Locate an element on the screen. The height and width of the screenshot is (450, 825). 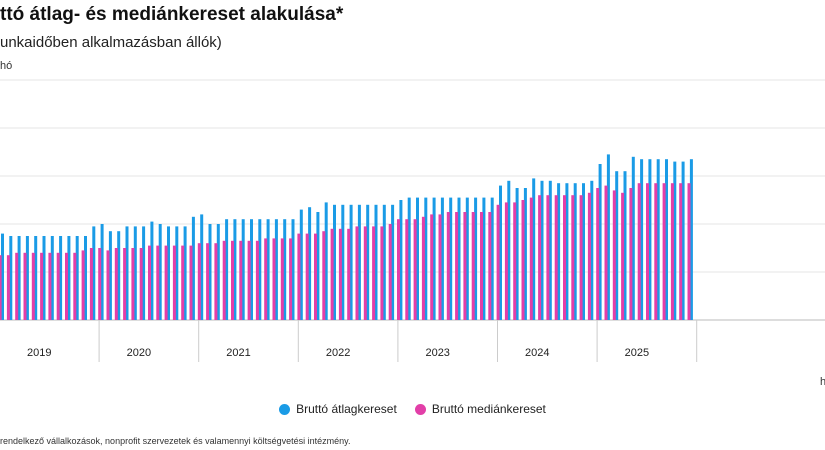
legend-item-average: Bruttó átlagkereset is located at coordinates (338, 409).